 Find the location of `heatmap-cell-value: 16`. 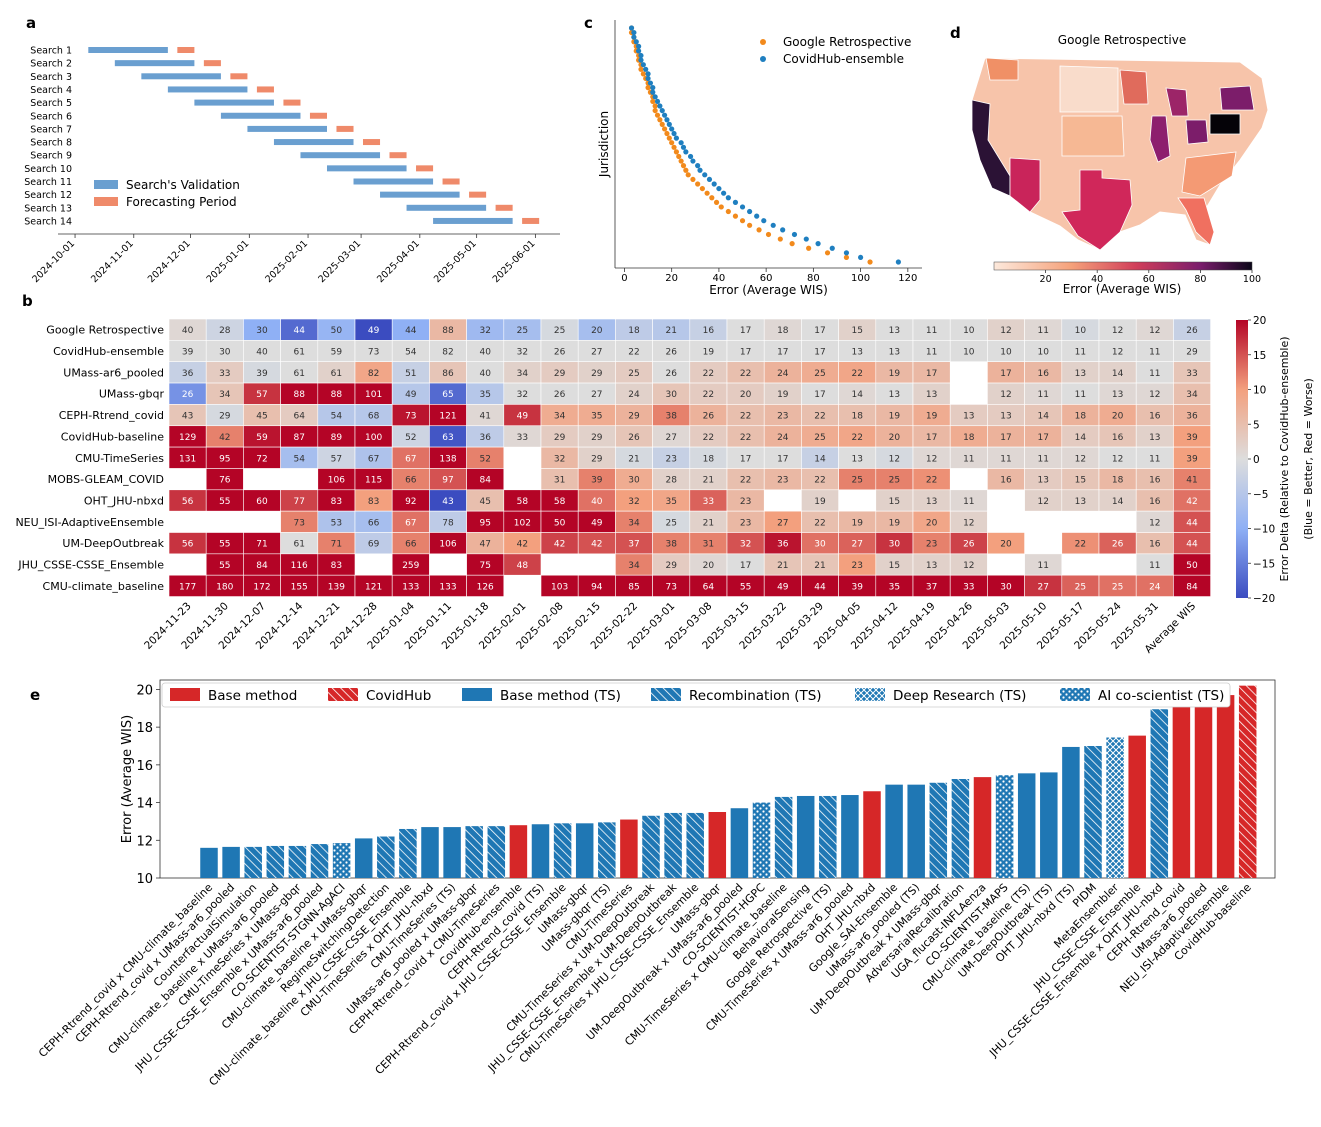

heatmap-cell-value: 16 is located at coordinates (1155, 417).